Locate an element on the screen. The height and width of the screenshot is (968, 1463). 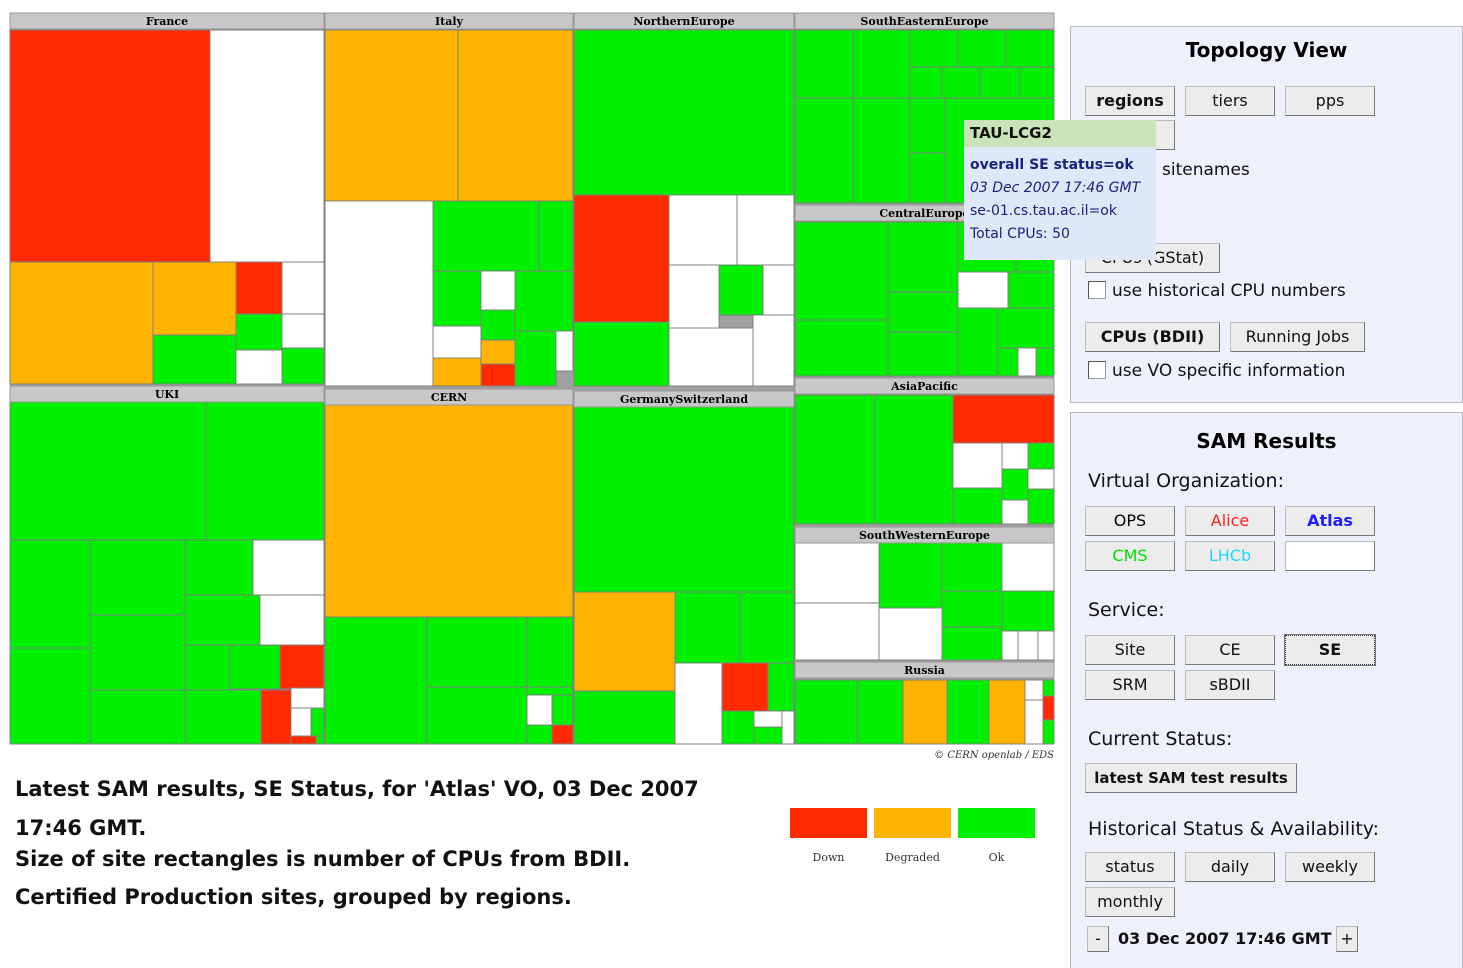
button: regions is located at coordinates (1130, 101).